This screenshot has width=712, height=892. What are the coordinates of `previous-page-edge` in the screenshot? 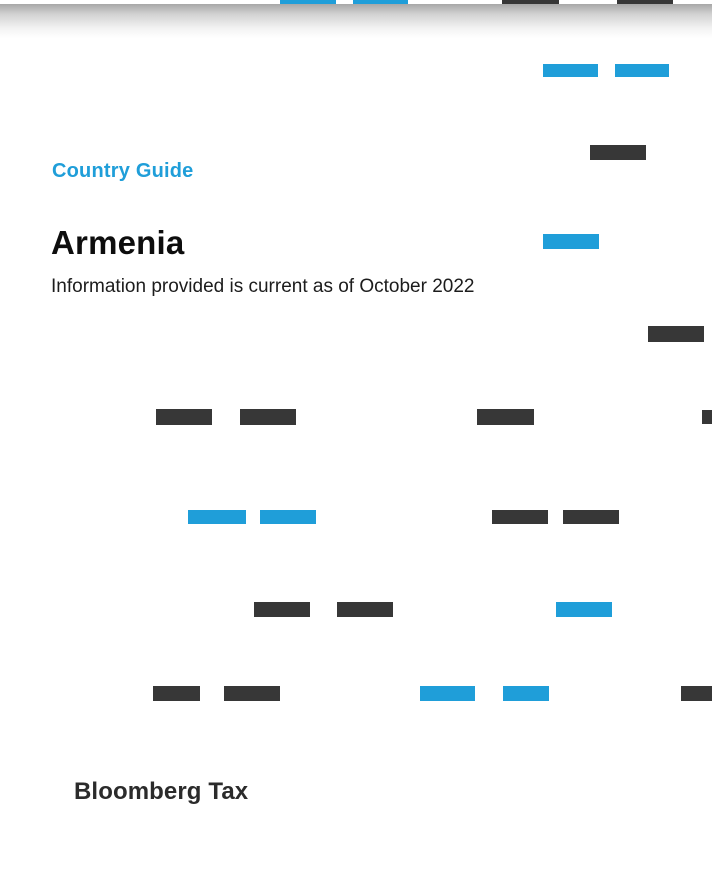 It's located at (356, 2).